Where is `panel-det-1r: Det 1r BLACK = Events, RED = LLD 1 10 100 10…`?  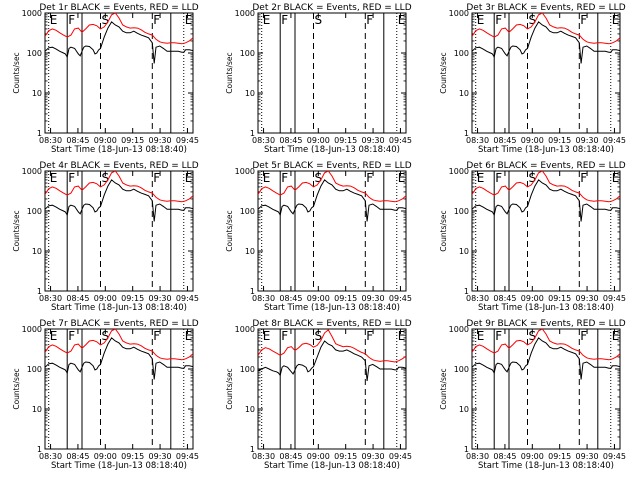
panel-det-1r: Det 1r BLACK = Events, RED = LLD 1 10 100 10… is located at coordinates (105, 79).